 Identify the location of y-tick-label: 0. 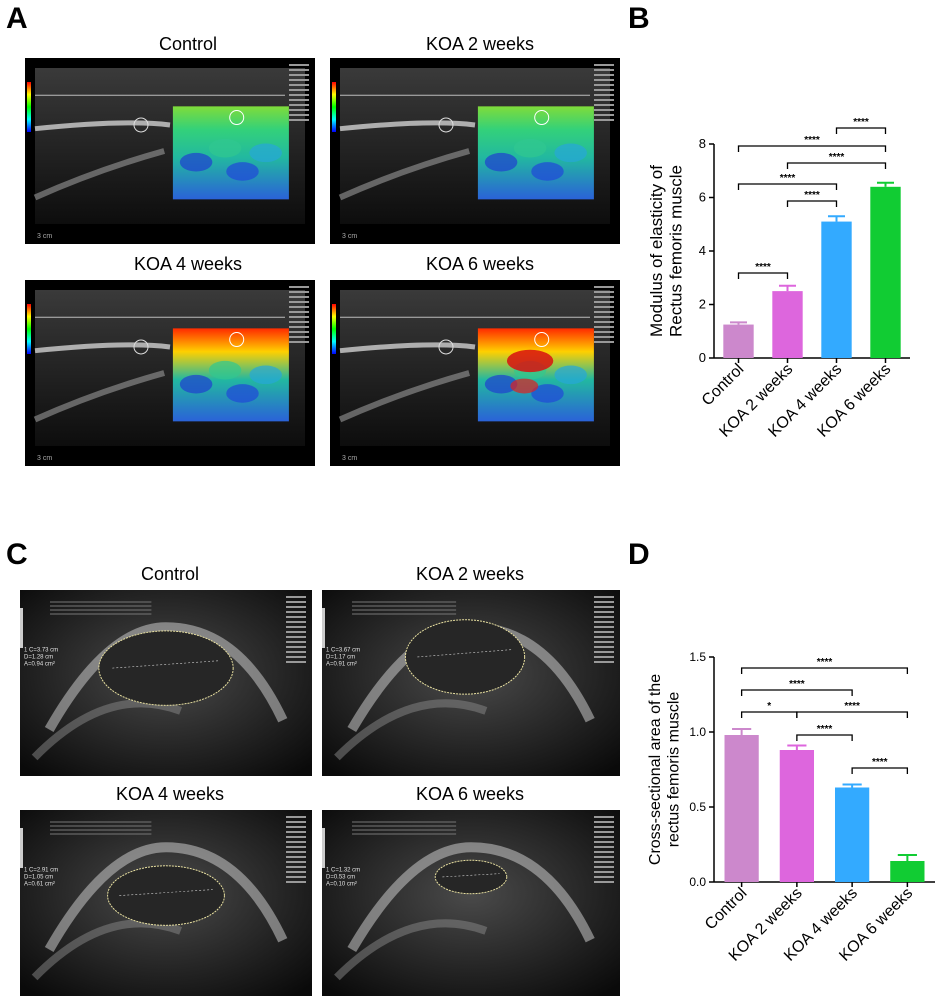
(702, 357).